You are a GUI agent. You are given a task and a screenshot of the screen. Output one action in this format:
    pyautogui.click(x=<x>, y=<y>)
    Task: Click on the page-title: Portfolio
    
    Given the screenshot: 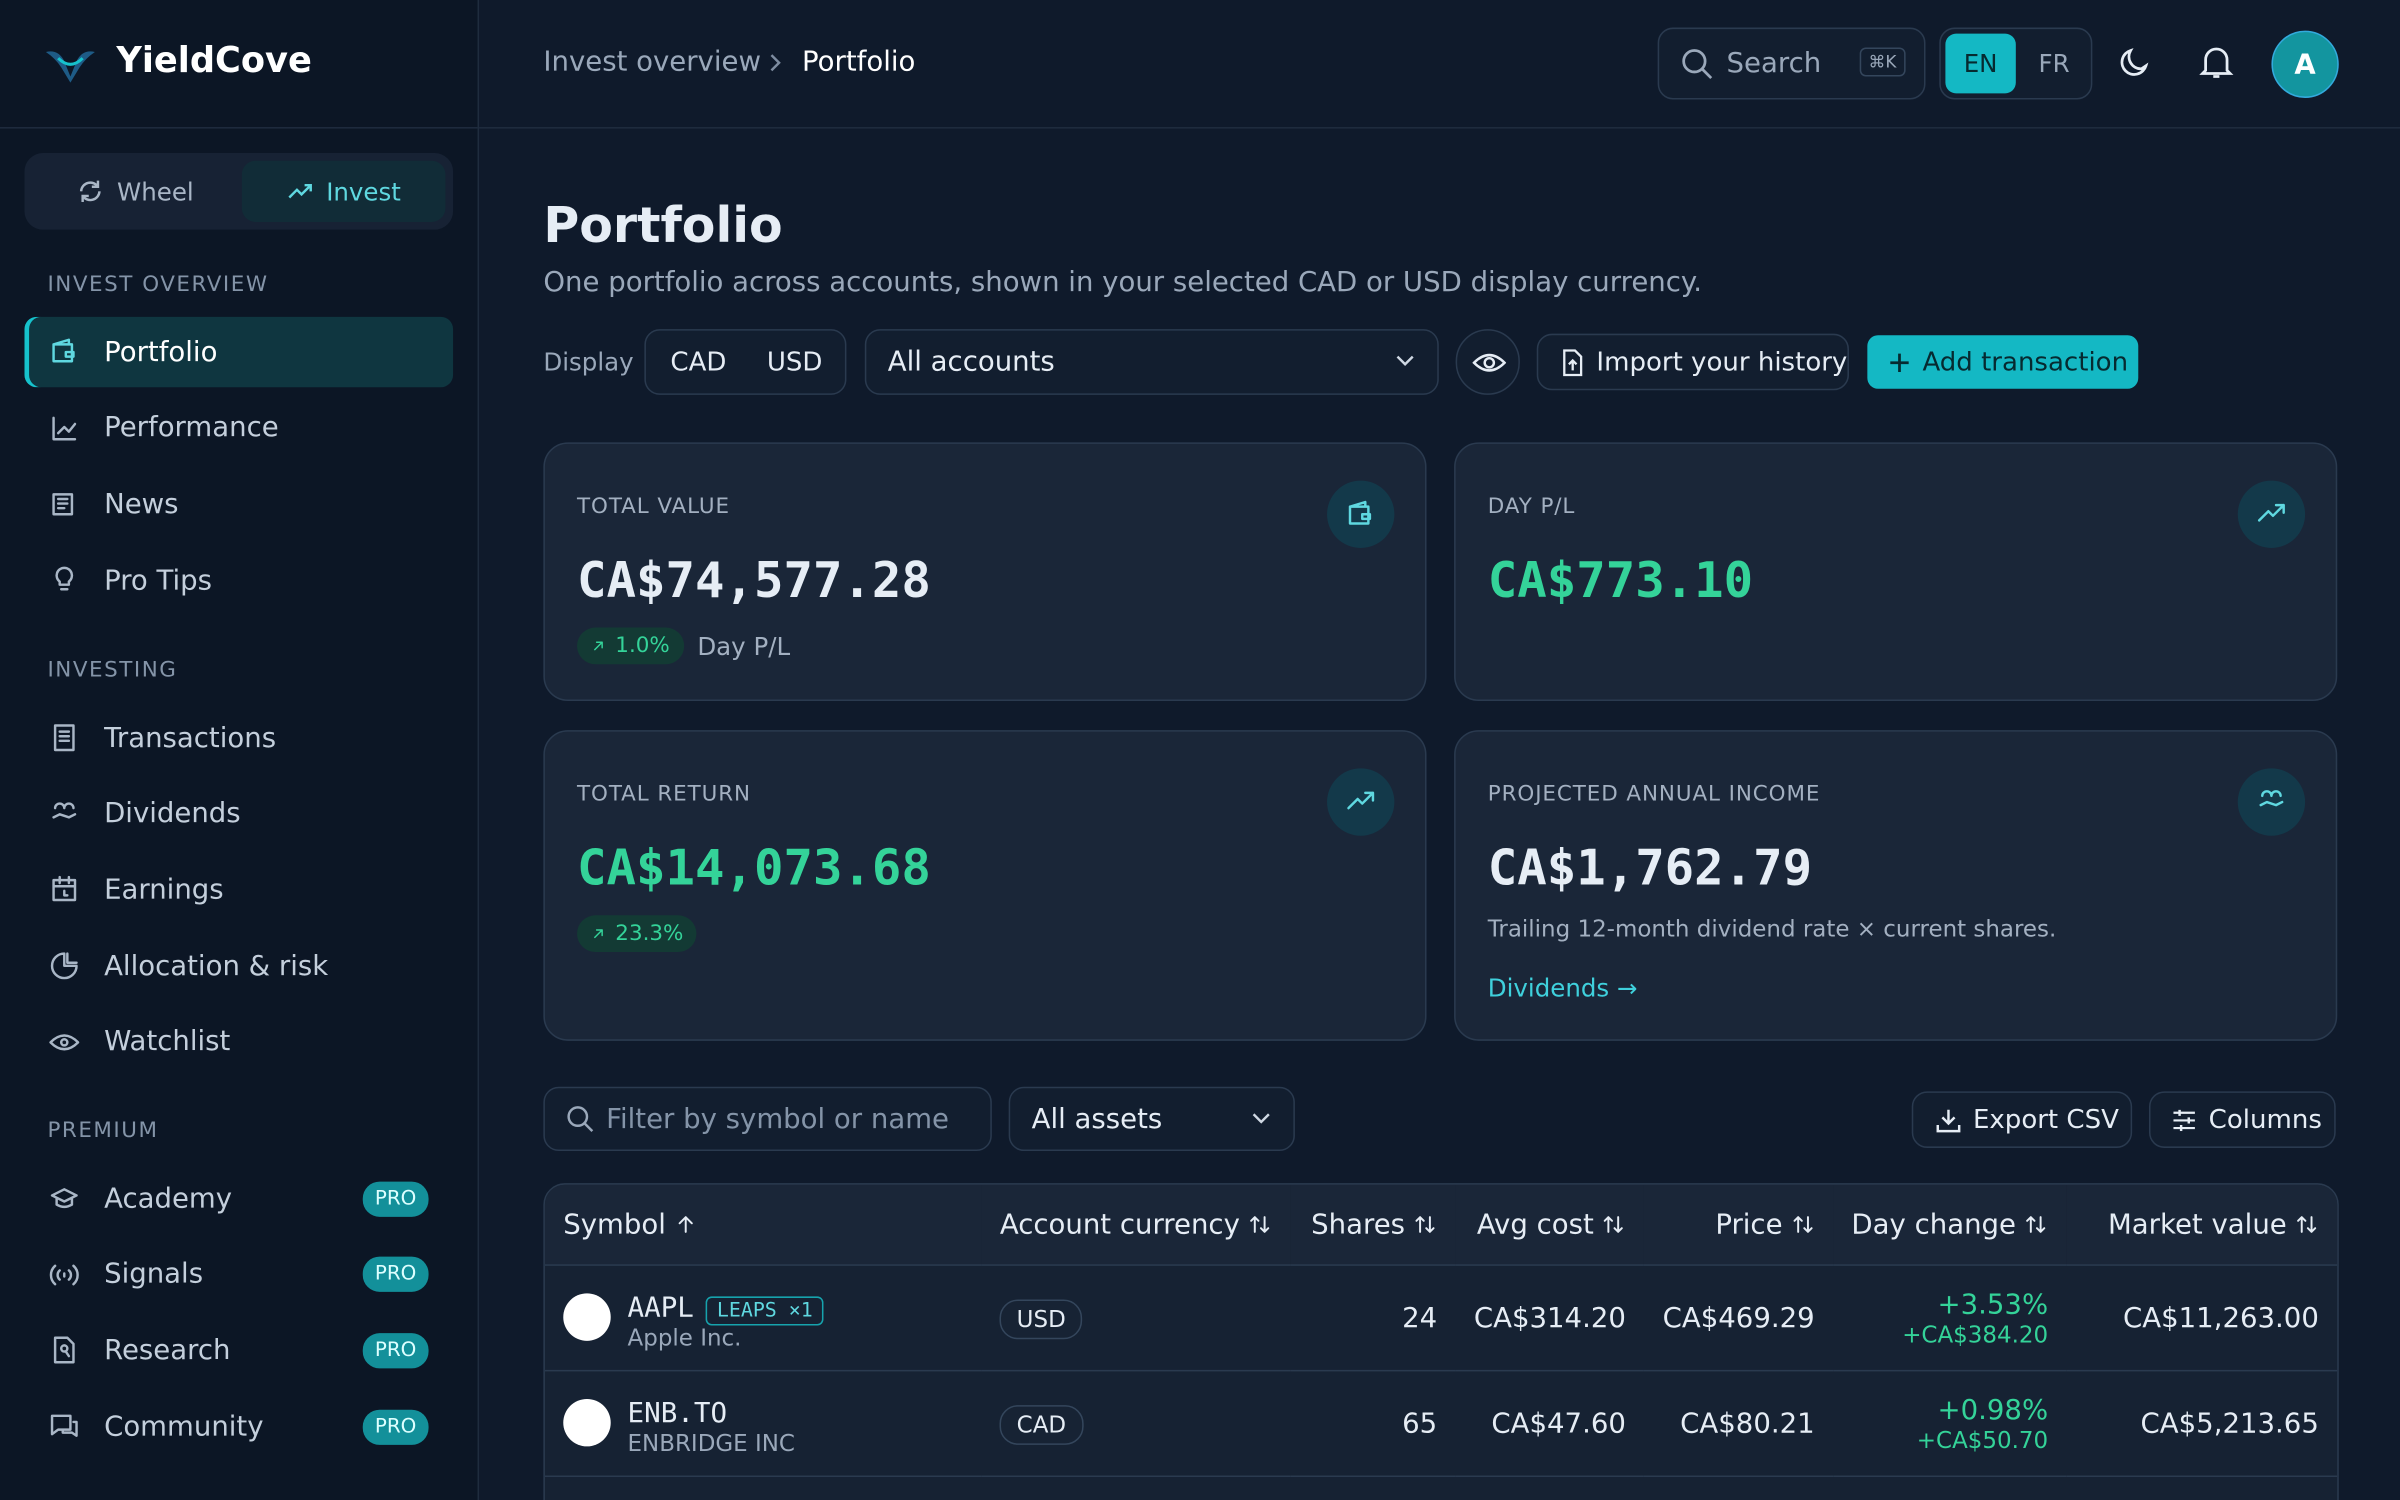 What is the action you would take?
    pyautogui.click(x=663, y=225)
    